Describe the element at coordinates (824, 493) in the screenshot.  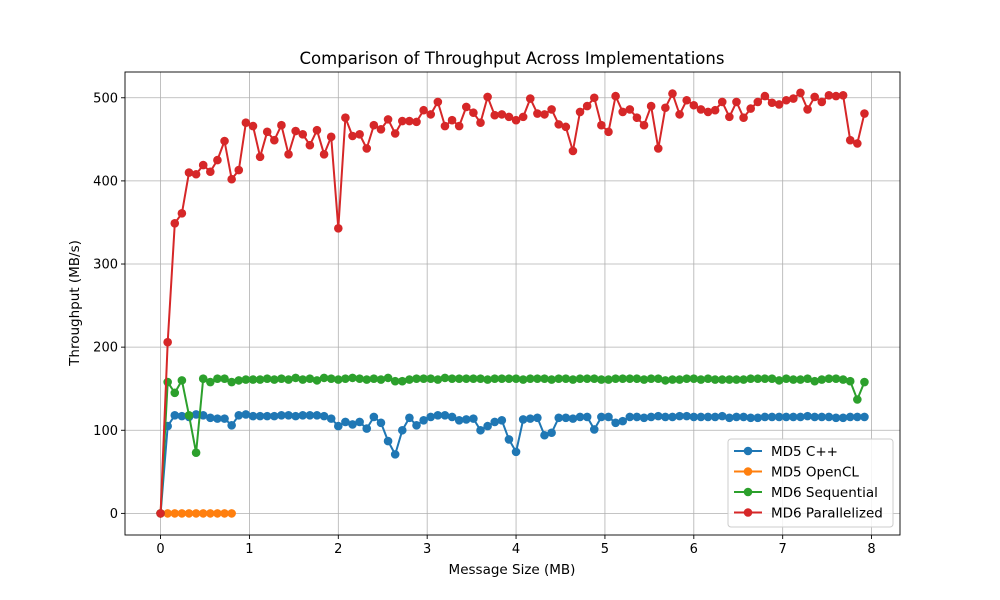
I see `legend-label: MD6 Sequential` at that location.